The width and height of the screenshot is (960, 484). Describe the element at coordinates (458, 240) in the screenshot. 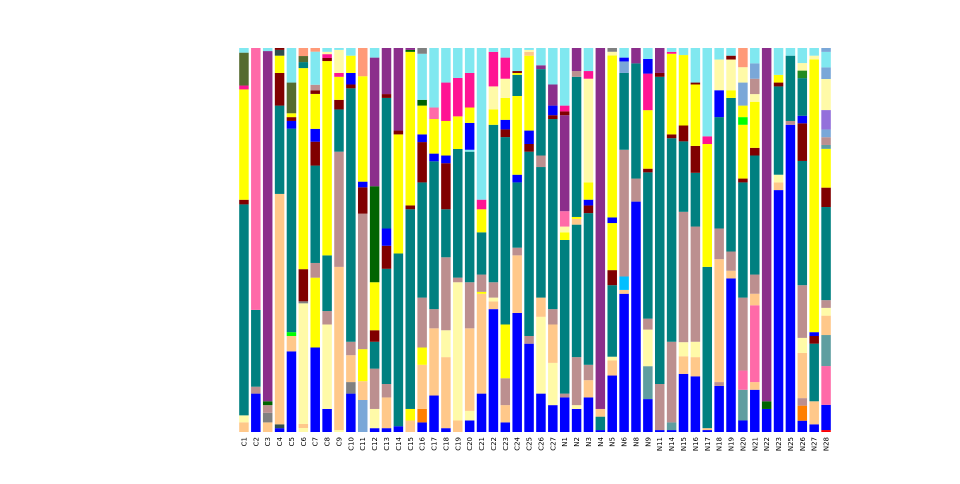

I see `bar-C19` at that location.